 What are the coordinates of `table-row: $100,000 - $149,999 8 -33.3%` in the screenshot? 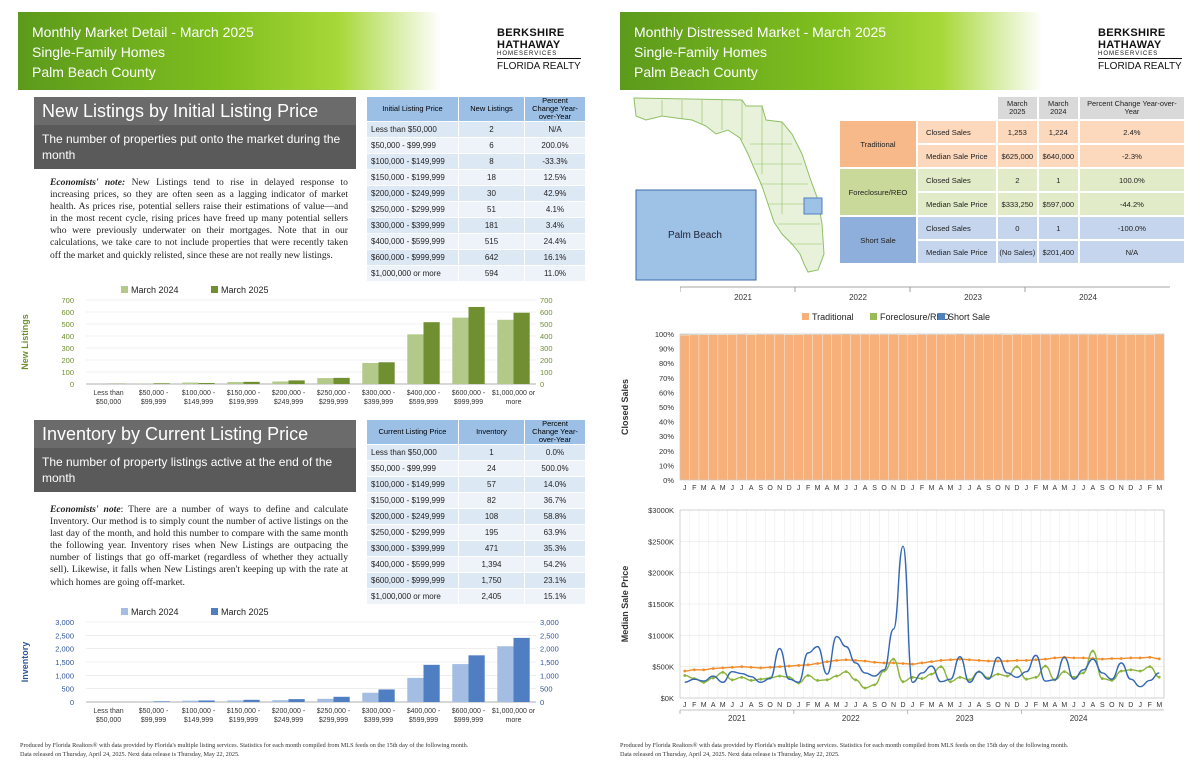 It's located at (476, 161).